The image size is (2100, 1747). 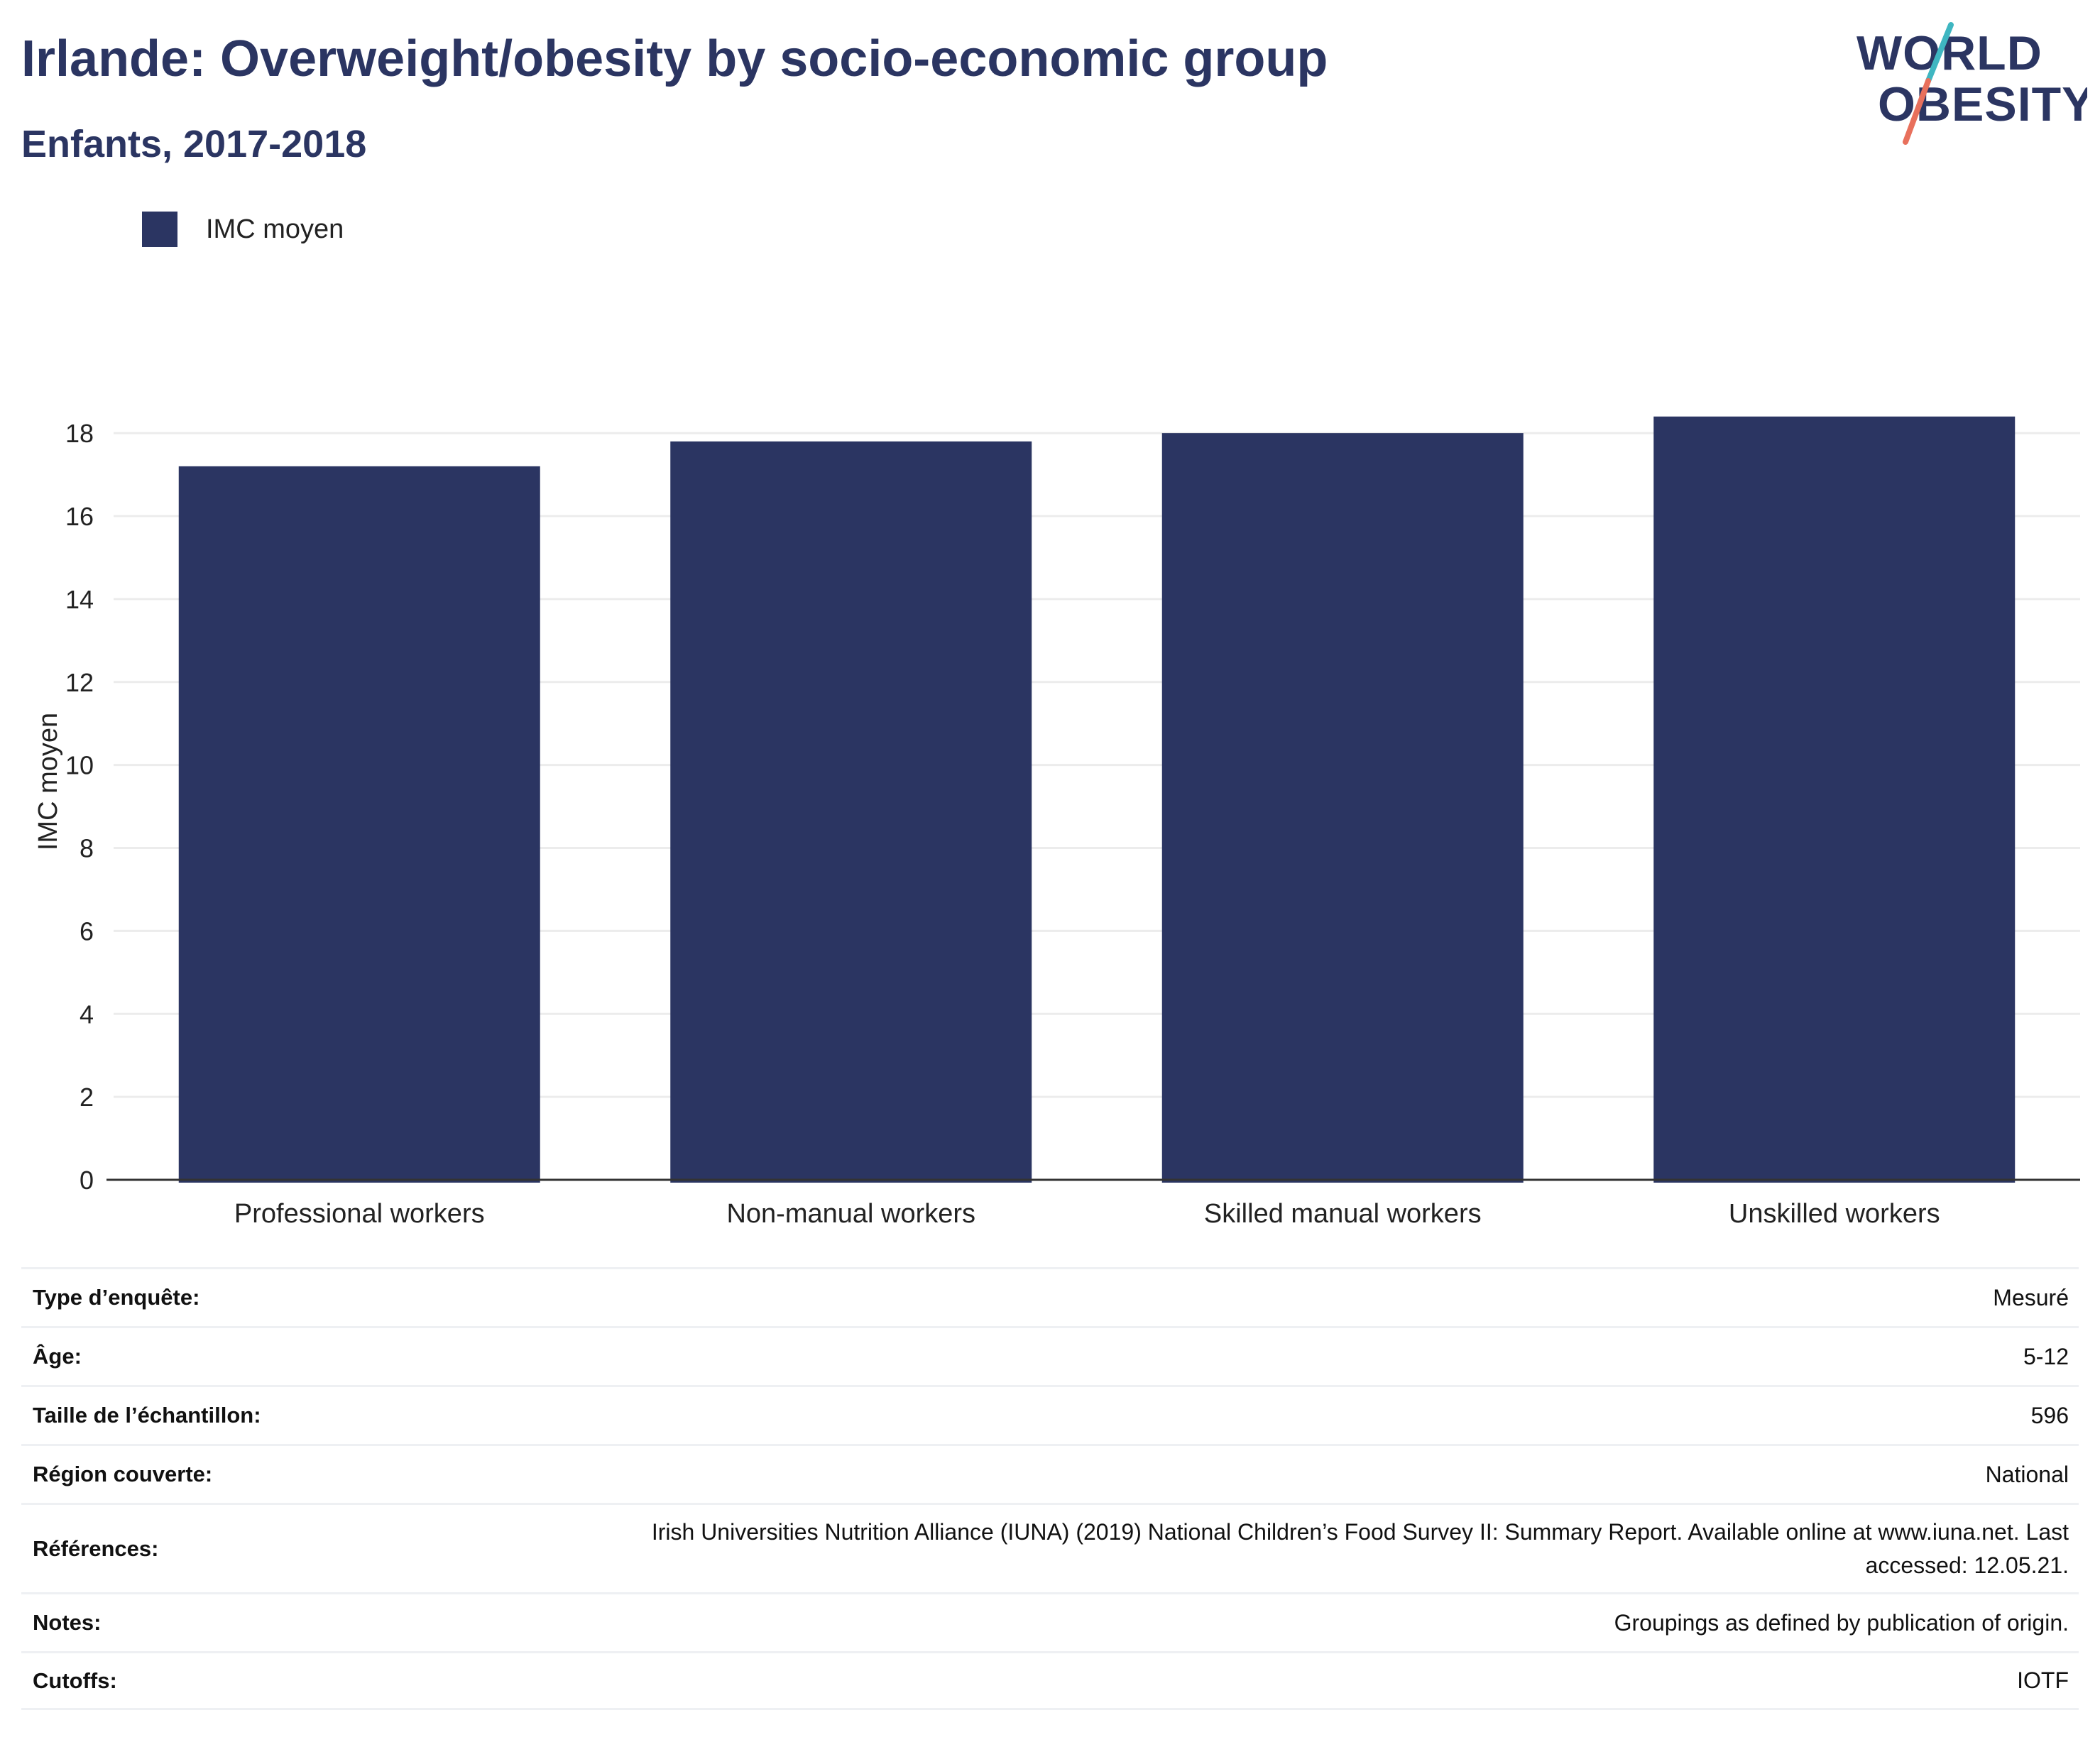 What do you see at coordinates (1050, 1414) in the screenshot?
I see `info-row-sample-size: Taille de l’échantillon: 596` at bounding box center [1050, 1414].